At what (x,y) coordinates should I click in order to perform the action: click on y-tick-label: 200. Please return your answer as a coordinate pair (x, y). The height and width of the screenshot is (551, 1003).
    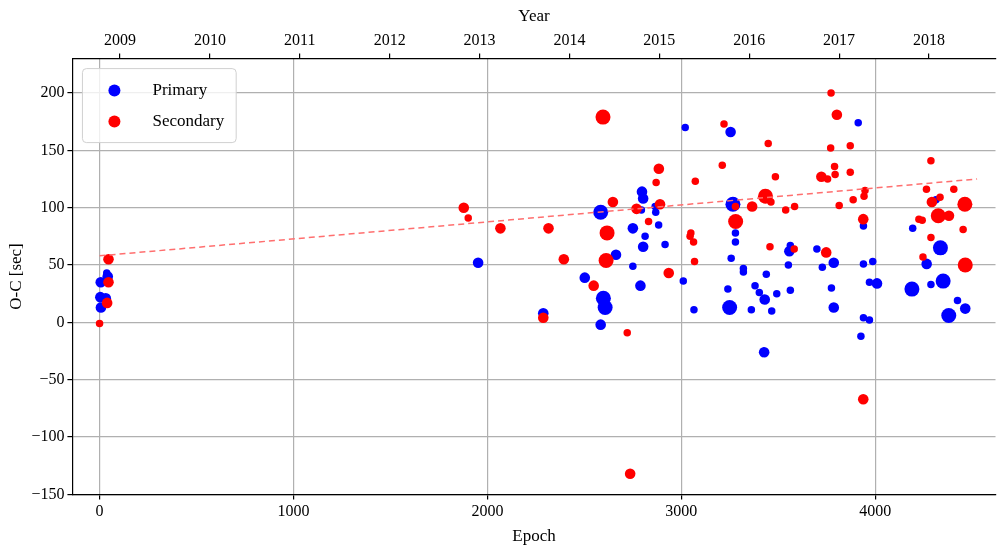
    Looking at the image, I should click on (52, 92).